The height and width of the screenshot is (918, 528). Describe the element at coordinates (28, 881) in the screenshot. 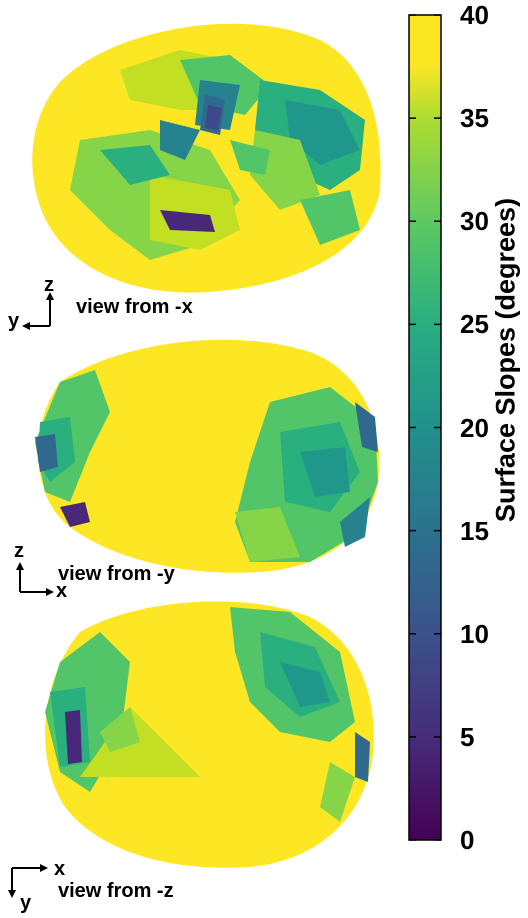

I see `axis-arrows-z` at that location.